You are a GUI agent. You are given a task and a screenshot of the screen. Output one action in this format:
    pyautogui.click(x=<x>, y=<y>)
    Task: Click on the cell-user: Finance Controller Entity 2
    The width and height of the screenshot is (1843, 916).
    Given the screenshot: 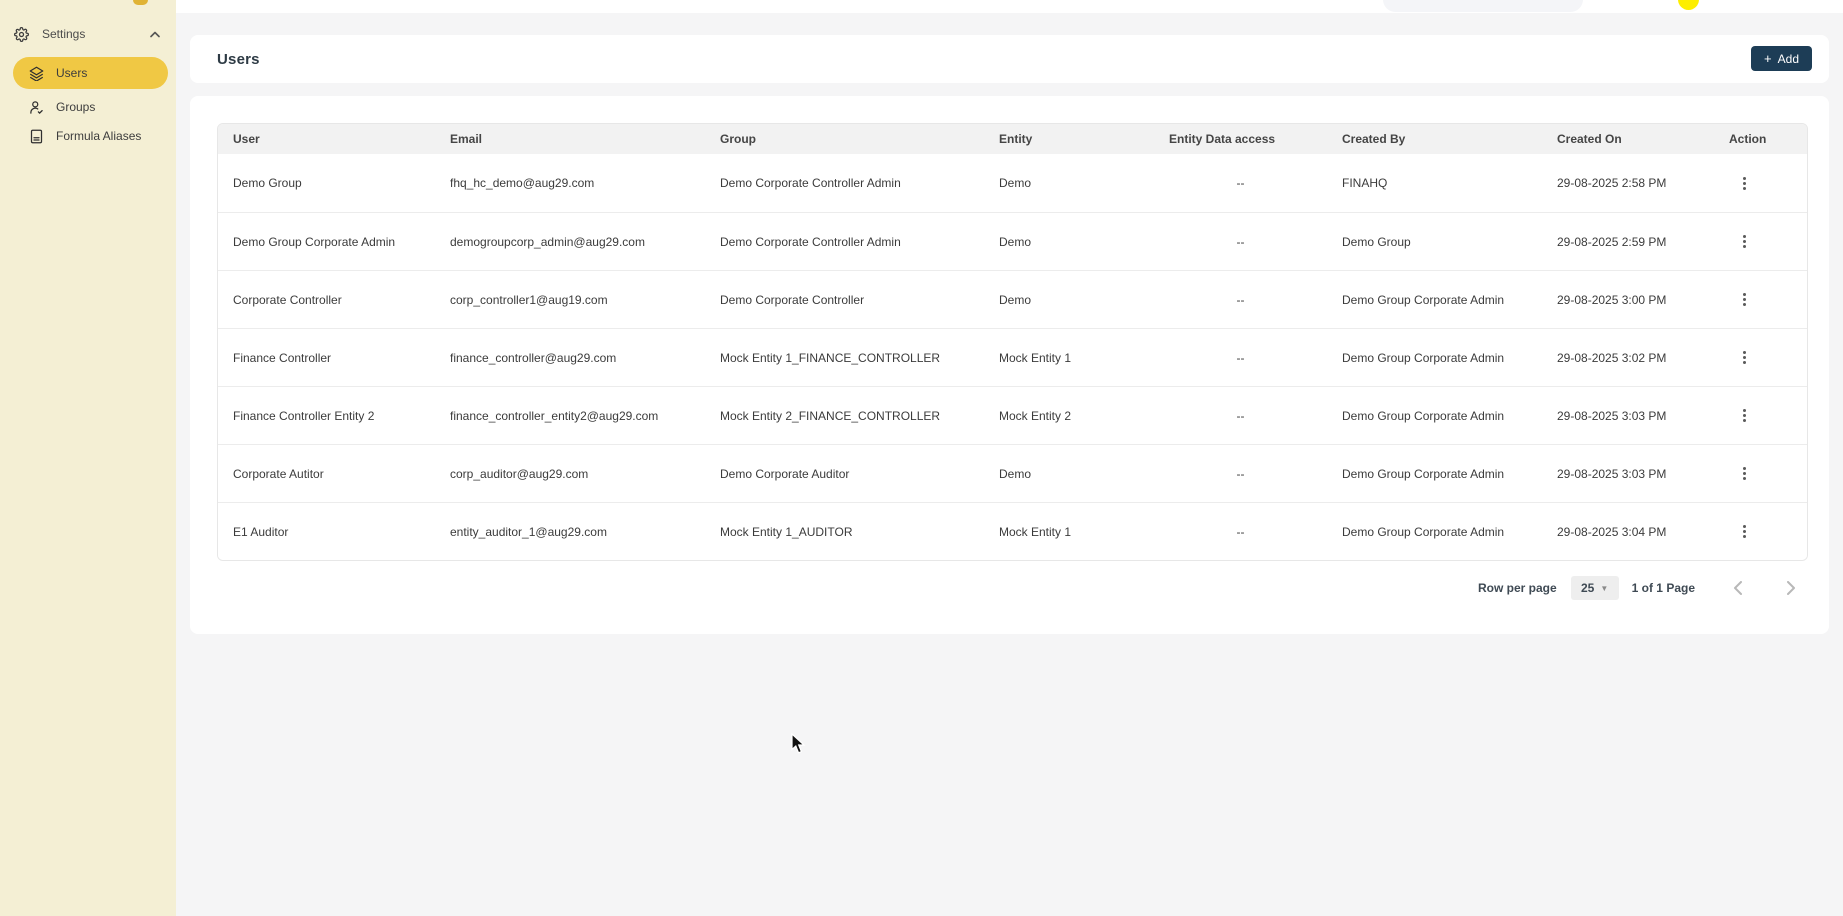 What is the action you would take?
    pyautogui.click(x=304, y=415)
    